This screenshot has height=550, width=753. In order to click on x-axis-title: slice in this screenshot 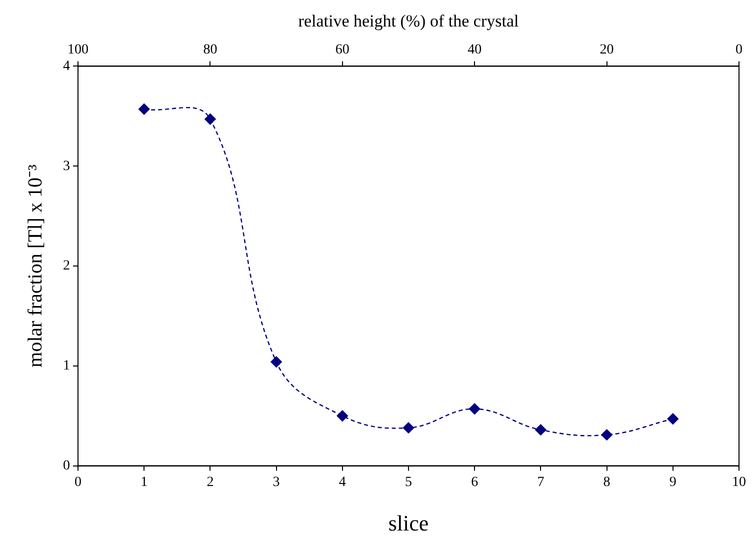, I will do `click(408, 523)`.